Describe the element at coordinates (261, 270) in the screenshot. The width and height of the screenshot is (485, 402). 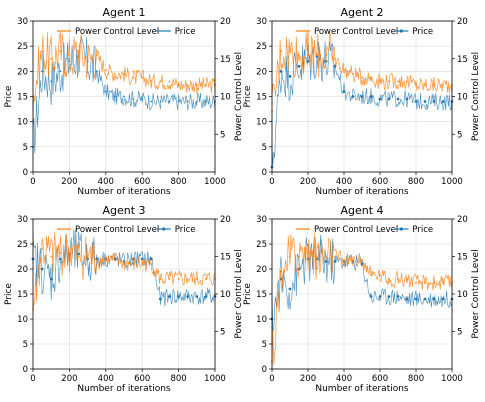
I see `y-tick-label: 20` at that location.